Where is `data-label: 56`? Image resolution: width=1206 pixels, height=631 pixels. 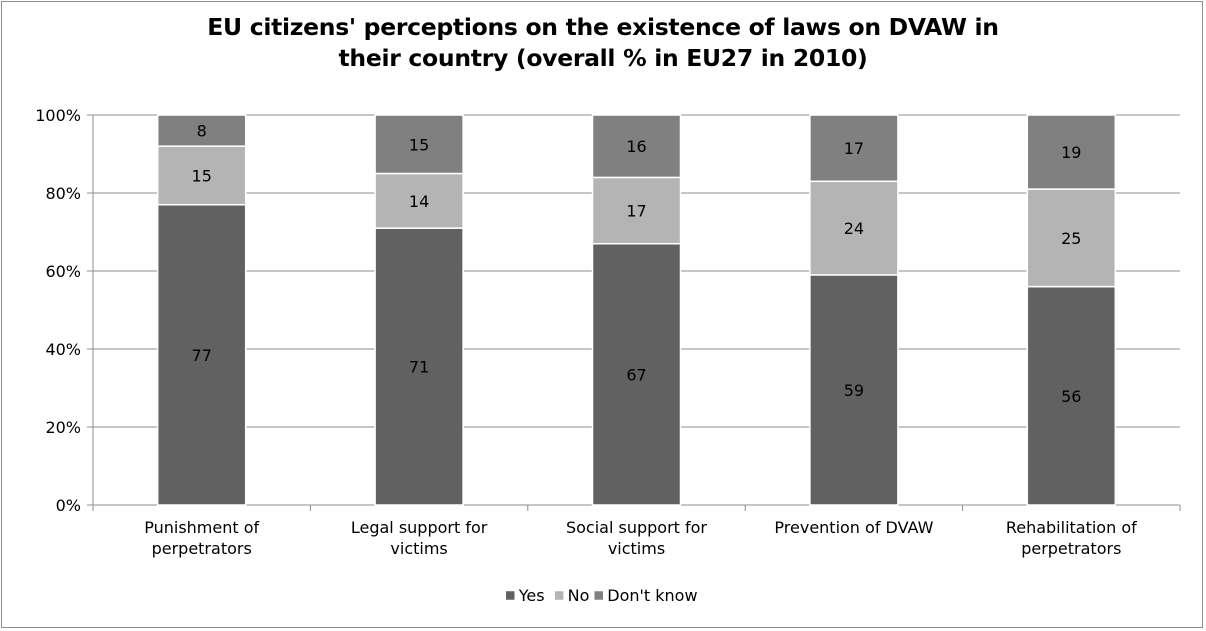
data-label: 56 is located at coordinates (1071, 396).